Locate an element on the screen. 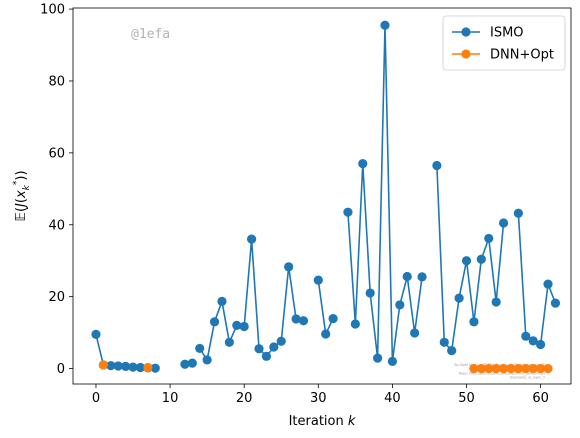  series-dnn-opt is located at coordinates (325, 367).